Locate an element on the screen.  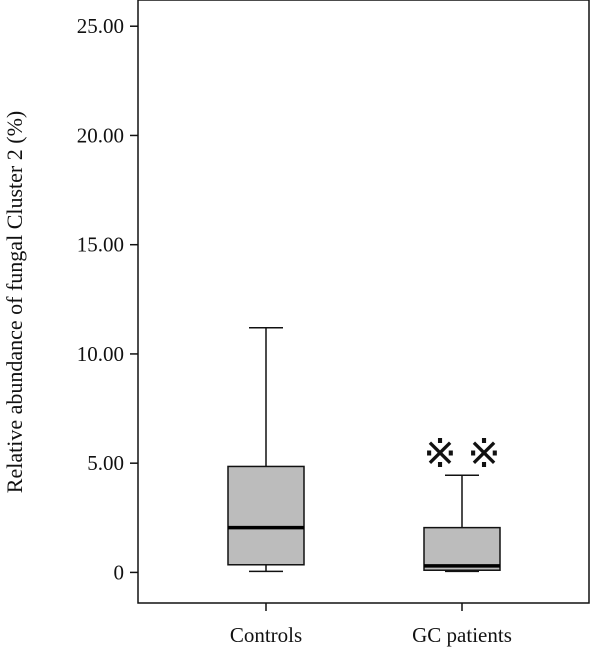
y-axis: 0 5.00 10.00 15.00 20.00 25.00 is located at coordinates (107, 299).